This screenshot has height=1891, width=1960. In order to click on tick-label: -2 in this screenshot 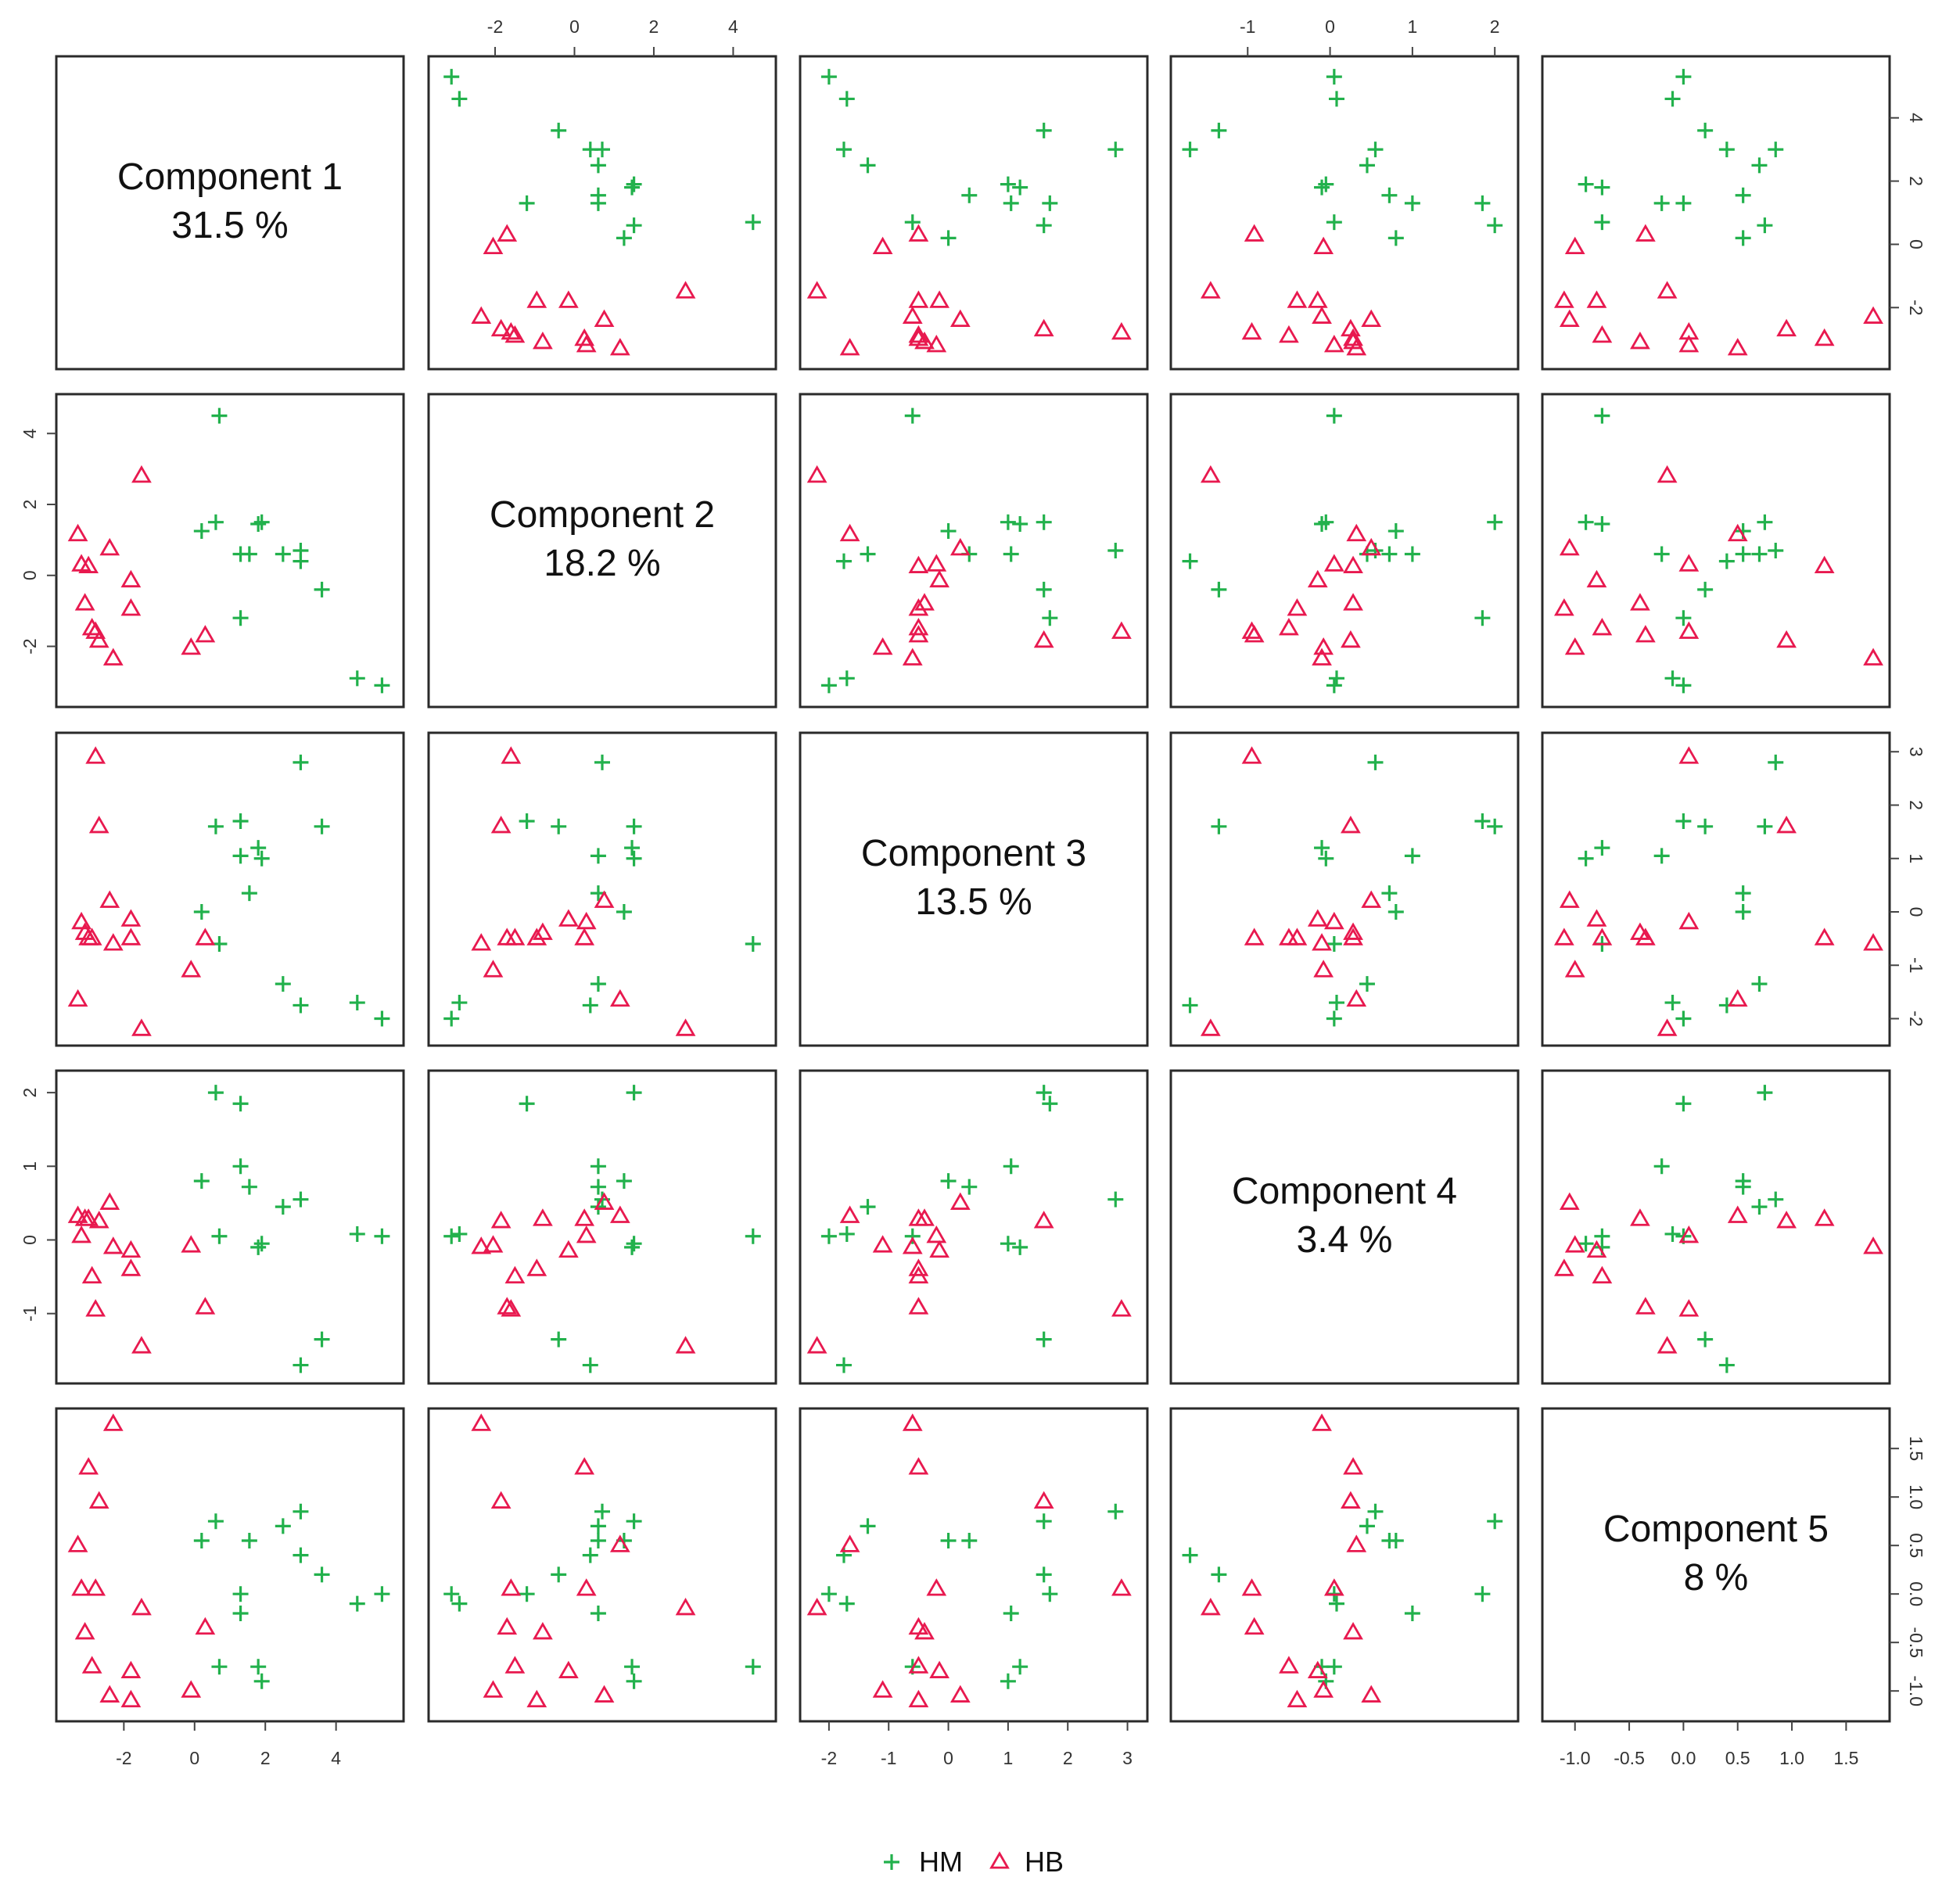, I will do `click(495, 26)`.